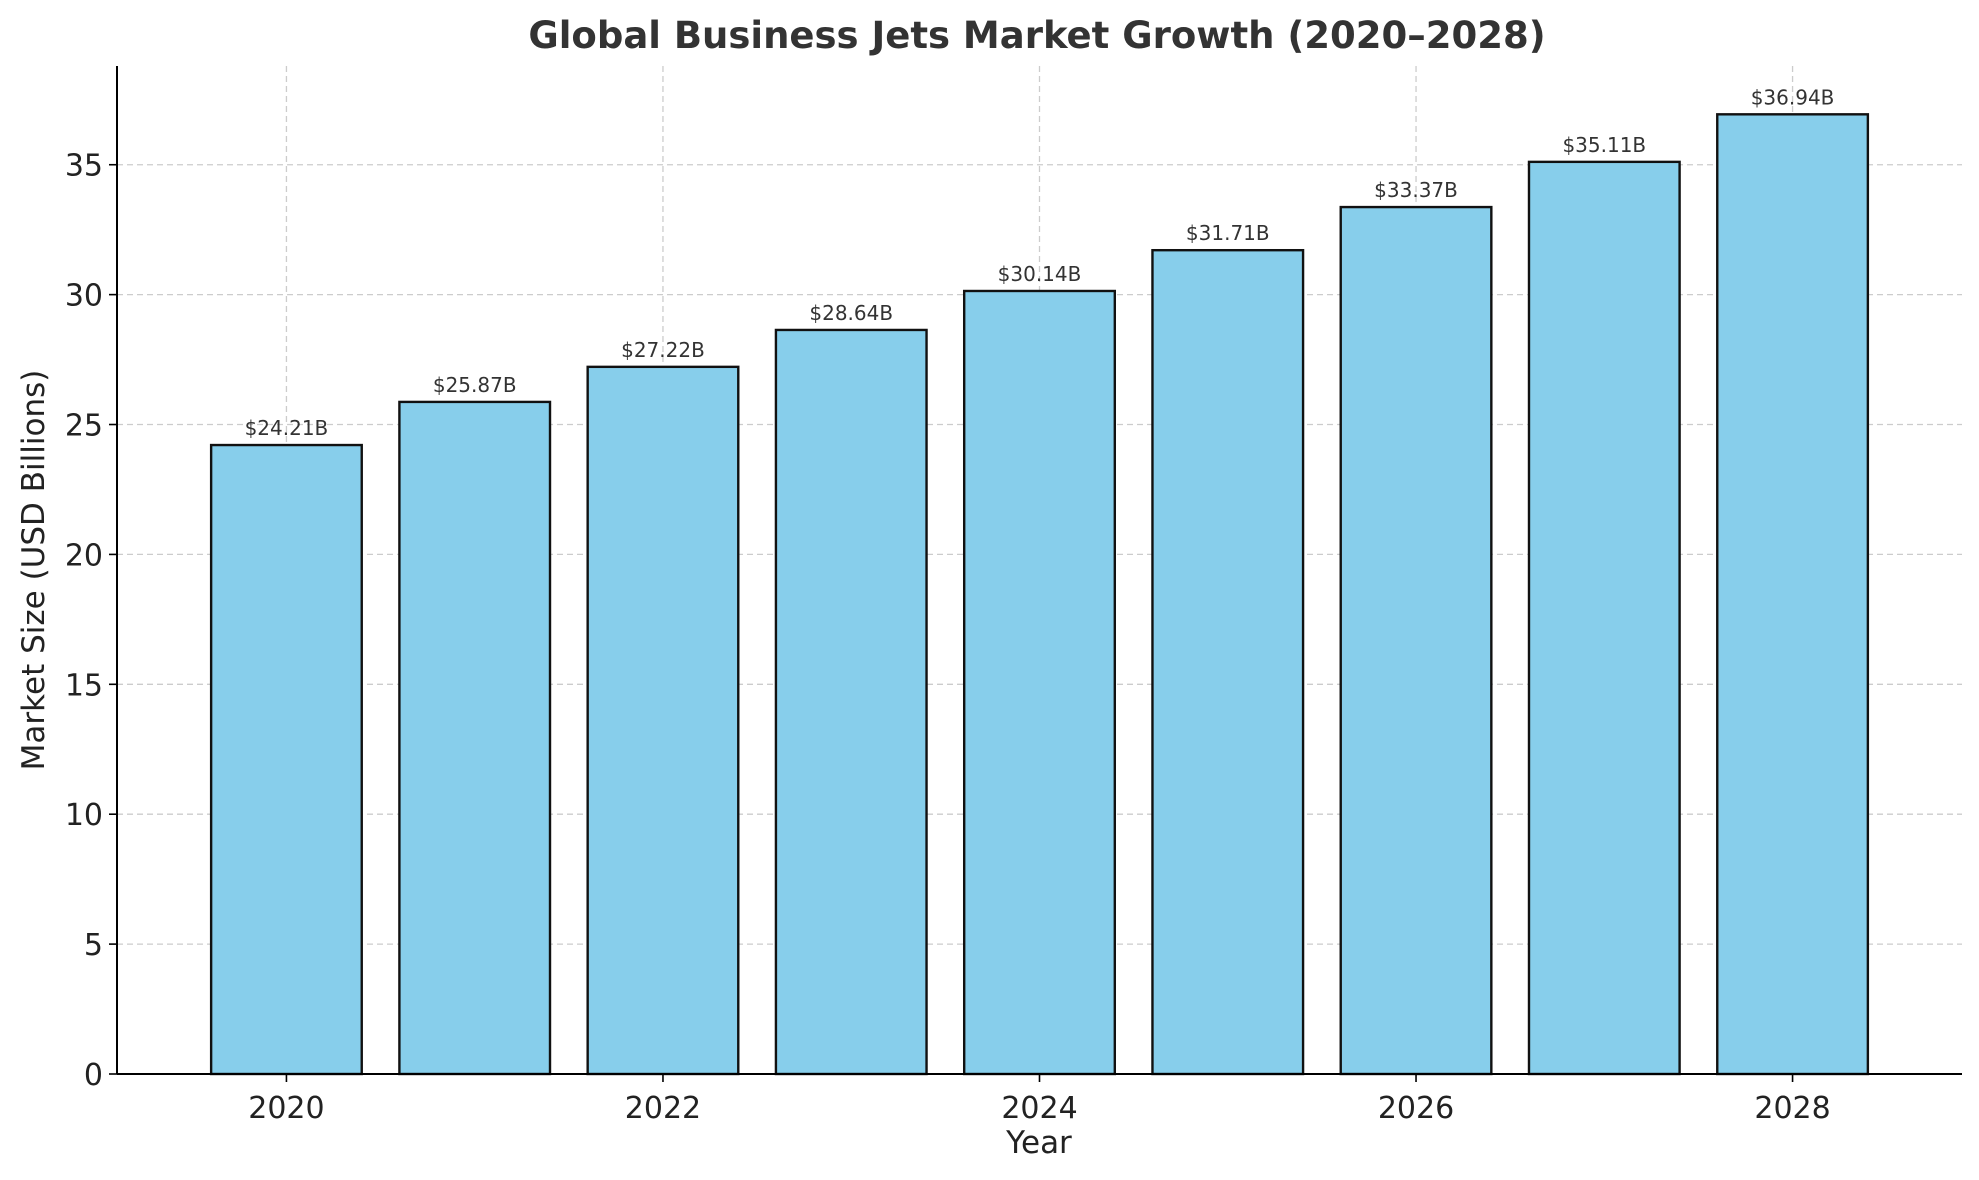 This screenshot has width=1979, height=1180. I want to click on y-tick-label: 30, so click(84, 296).